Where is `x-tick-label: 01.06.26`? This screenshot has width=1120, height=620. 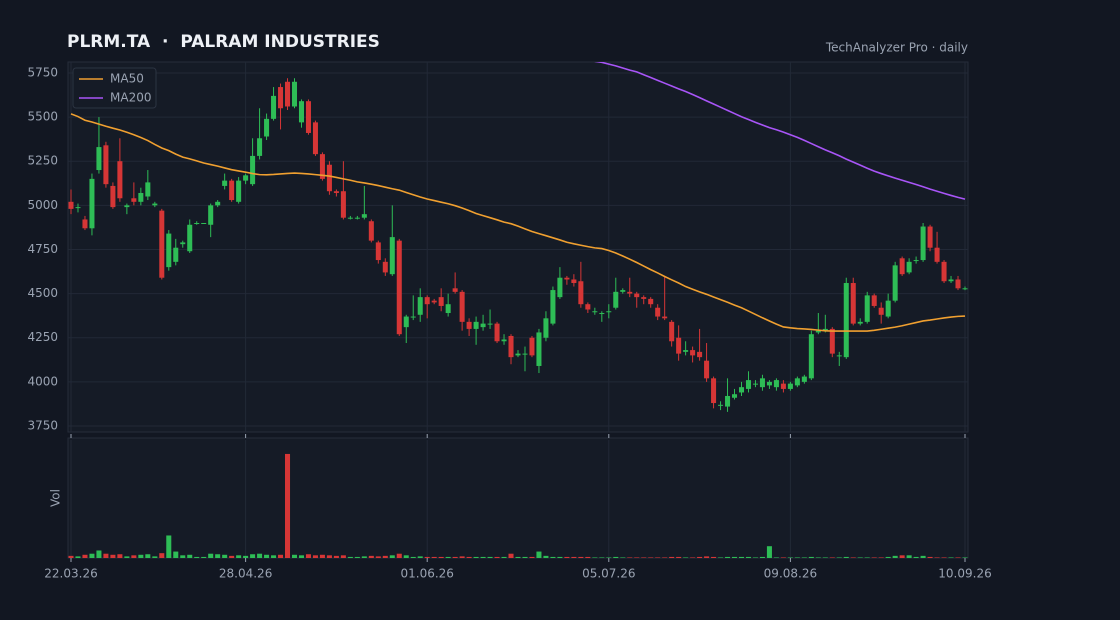
x-tick-label: 01.06.26 is located at coordinates (426, 574).